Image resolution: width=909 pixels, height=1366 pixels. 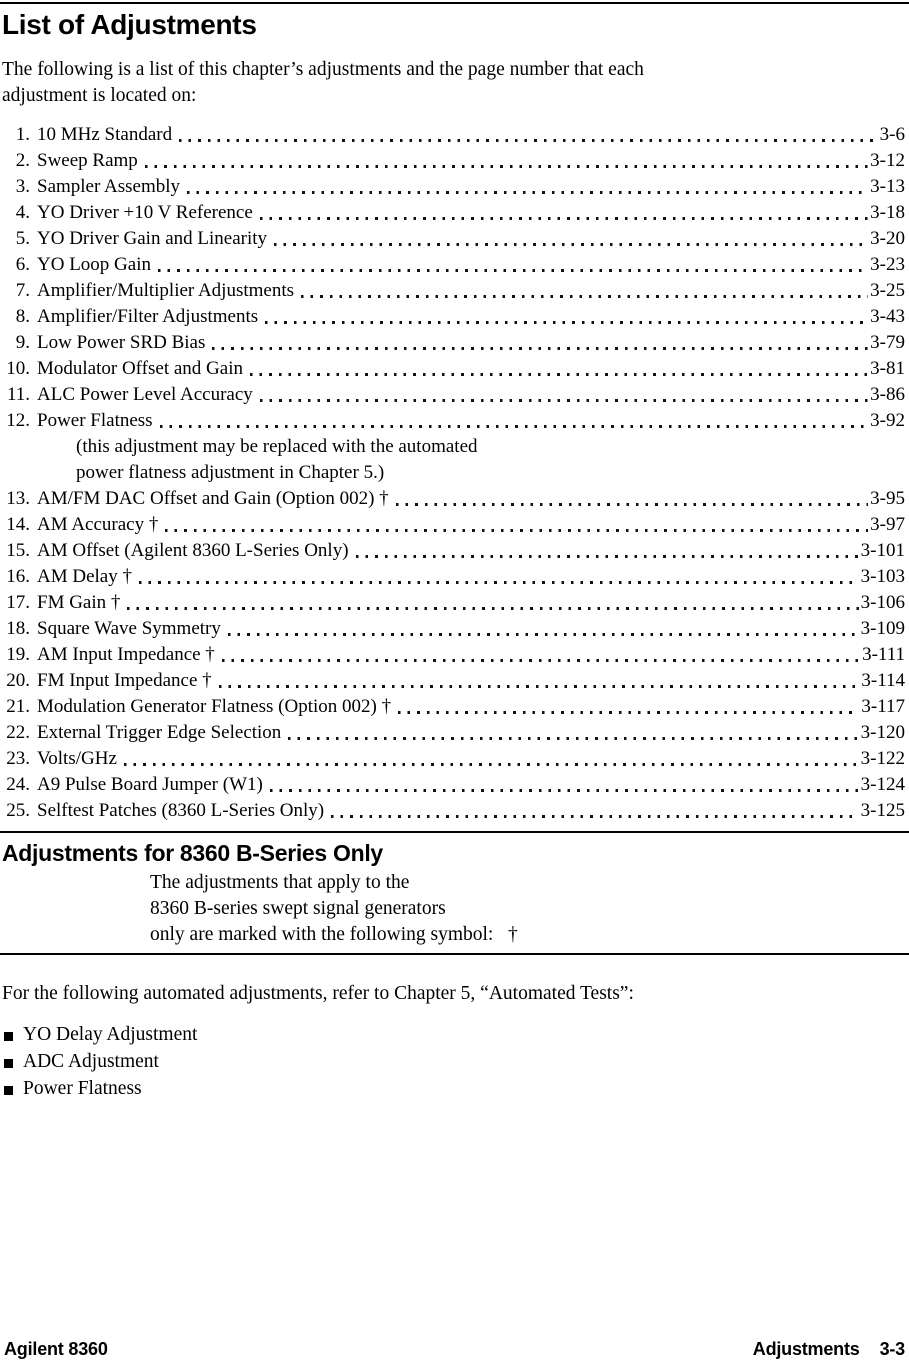 I want to click on bseries-line: The adjustments that apply to the, so click(x=280, y=882).